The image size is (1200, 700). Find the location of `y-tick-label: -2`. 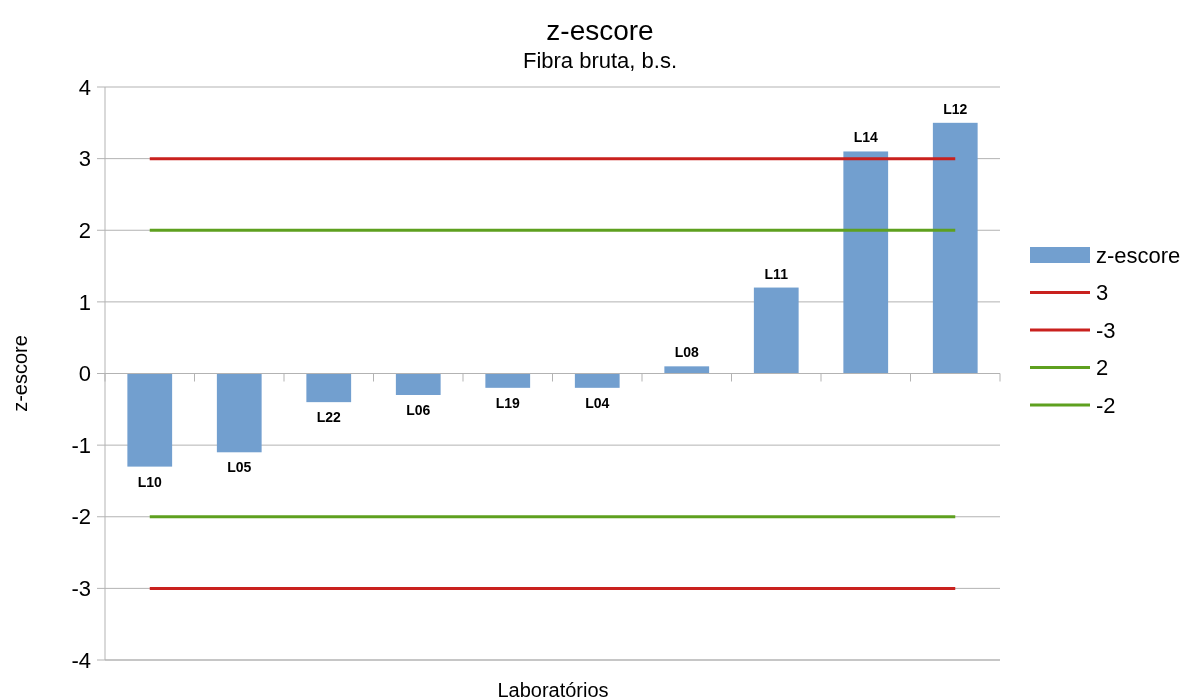

y-tick-label: -2 is located at coordinates (81, 517).